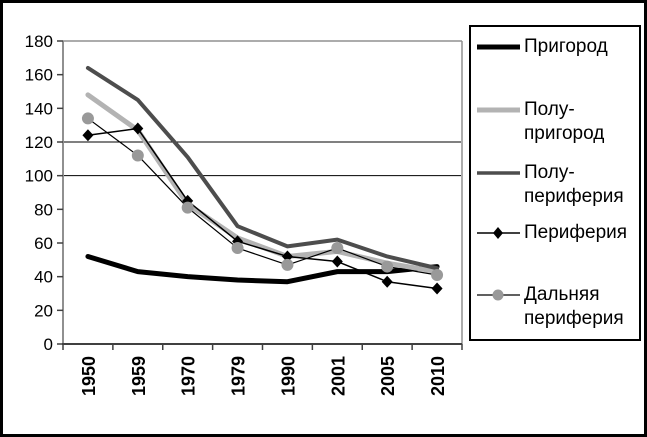 The width and height of the screenshot is (647, 437). I want to click on y-axis-label: 0, so click(48, 344).